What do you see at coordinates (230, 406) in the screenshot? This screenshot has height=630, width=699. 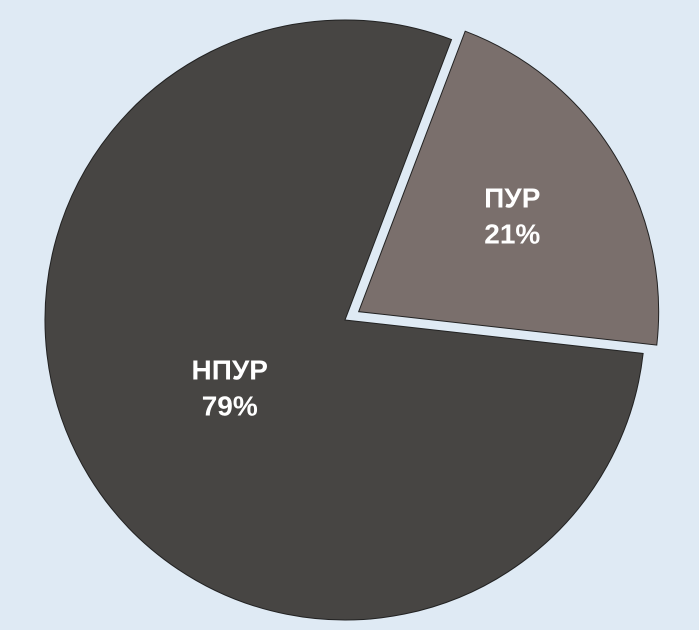 I see `slice-value-label: 79%` at bounding box center [230, 406].